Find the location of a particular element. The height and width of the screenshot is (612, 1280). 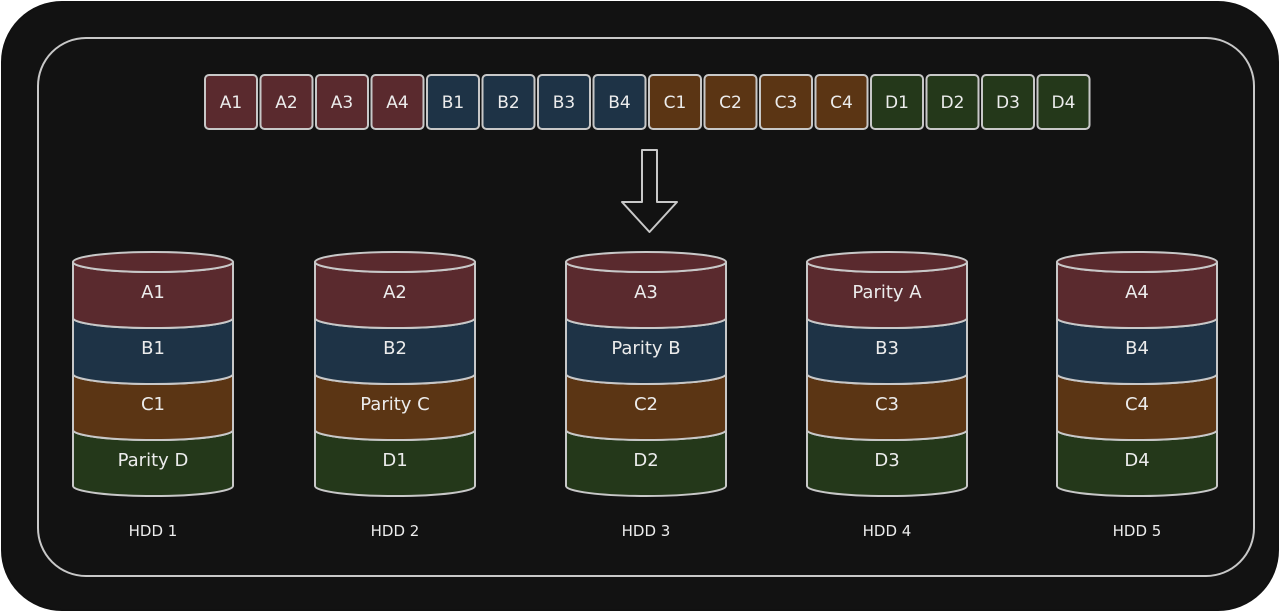

disk-name-label: HDD 1 is located at coordinates (153, 531).